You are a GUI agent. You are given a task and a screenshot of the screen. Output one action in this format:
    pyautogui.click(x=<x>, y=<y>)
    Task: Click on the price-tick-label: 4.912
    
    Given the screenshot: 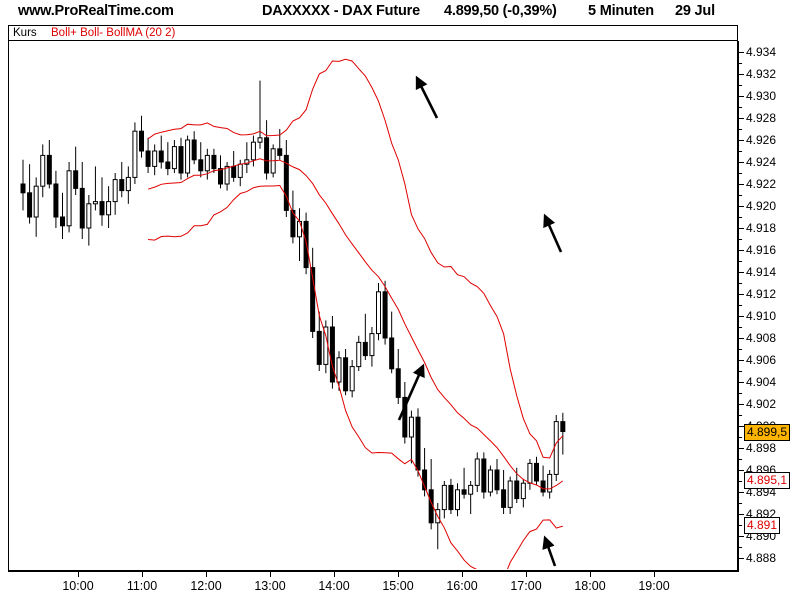 What is the action you would take?
    pyautogui.click(x=761, y=294)
    